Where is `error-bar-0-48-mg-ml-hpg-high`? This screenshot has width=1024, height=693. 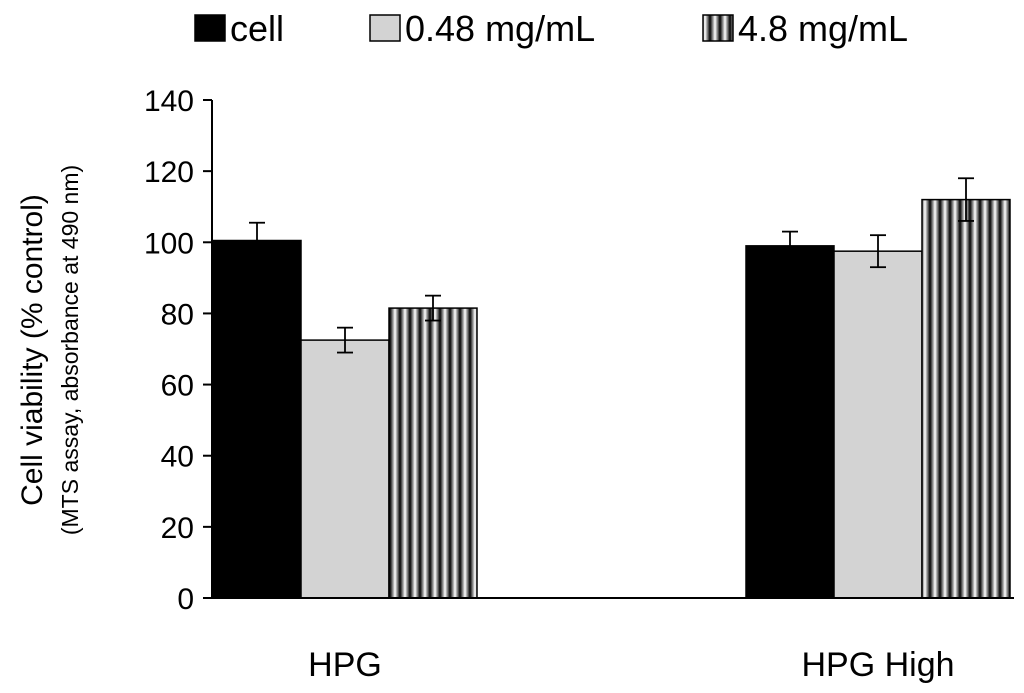
error-bar-0-48-mg-ml-hpg-high is located at coordinates (878, 251).